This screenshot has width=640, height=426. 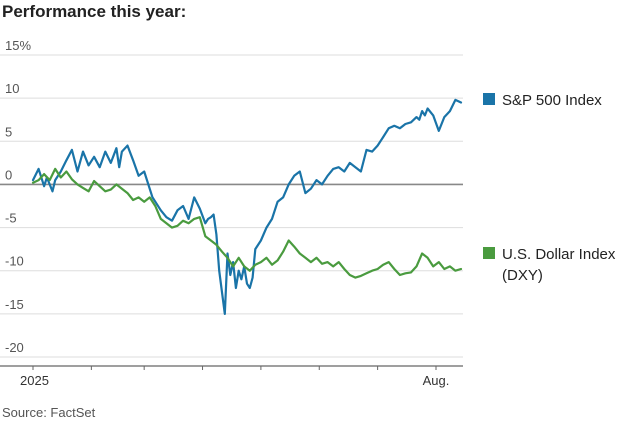 What do you see at coordinates (14, 261) in the screenshot?
I see `y-tick-label-5: -10` at bounding box center [14, 261].